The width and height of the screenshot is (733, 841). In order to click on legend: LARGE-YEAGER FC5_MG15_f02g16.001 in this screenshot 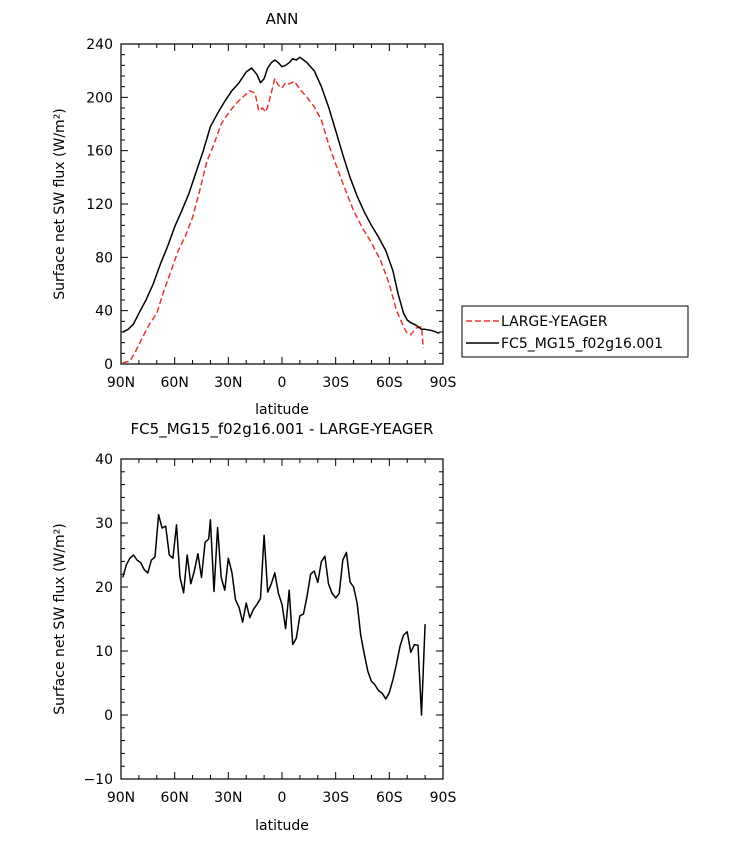, I will do `click(575, 331)`.